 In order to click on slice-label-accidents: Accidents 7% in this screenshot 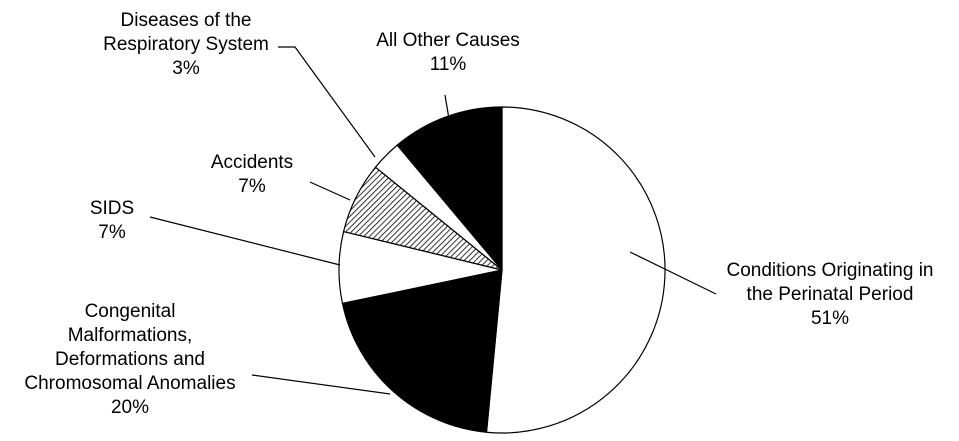, I will do `click(252, 174)`.